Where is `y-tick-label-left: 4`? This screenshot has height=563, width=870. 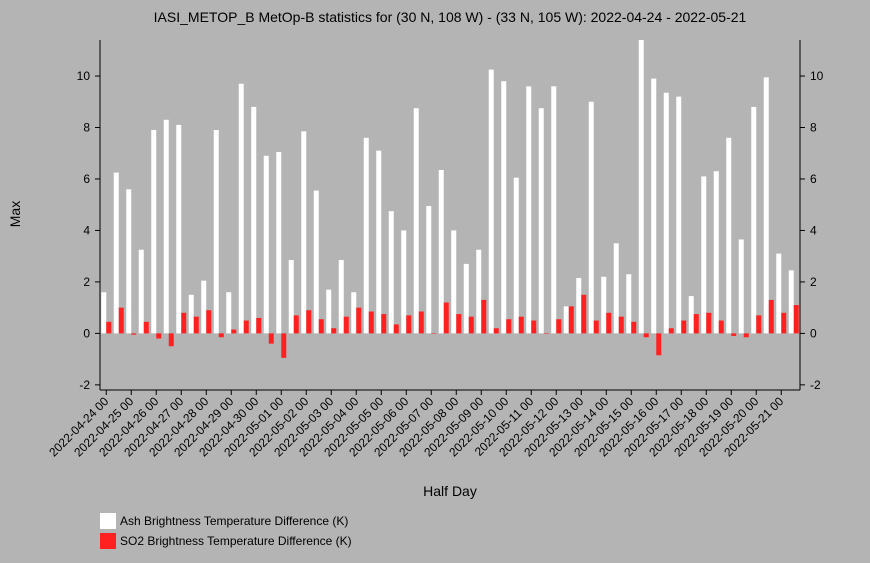 y-tick-label-left: 4 is located at coordinates (86, 230).